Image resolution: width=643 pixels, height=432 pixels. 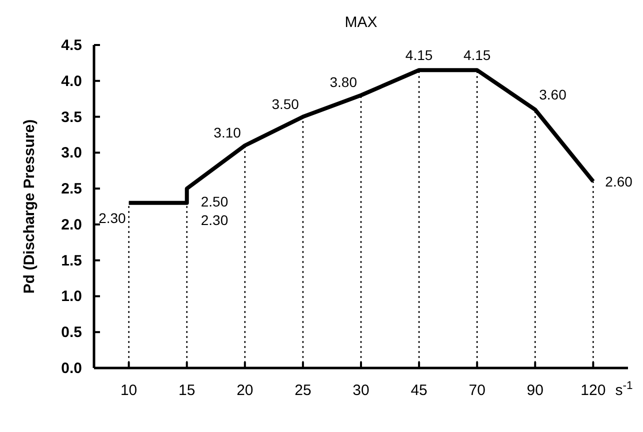 I want to click on y-tick-label: 2.5, so click(x=71, y=189).